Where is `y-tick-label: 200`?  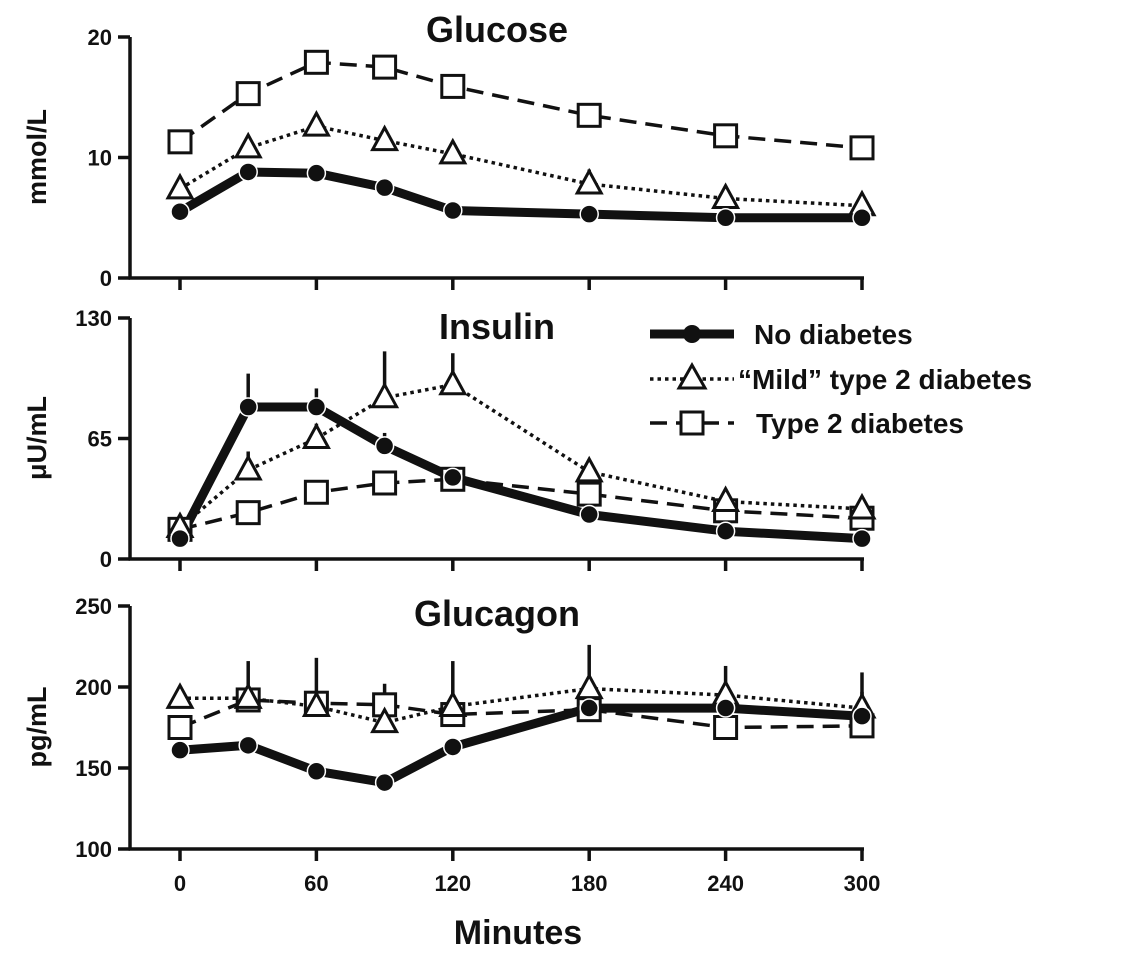
y-tick-label: 200 is located at coordinates (93, 687).